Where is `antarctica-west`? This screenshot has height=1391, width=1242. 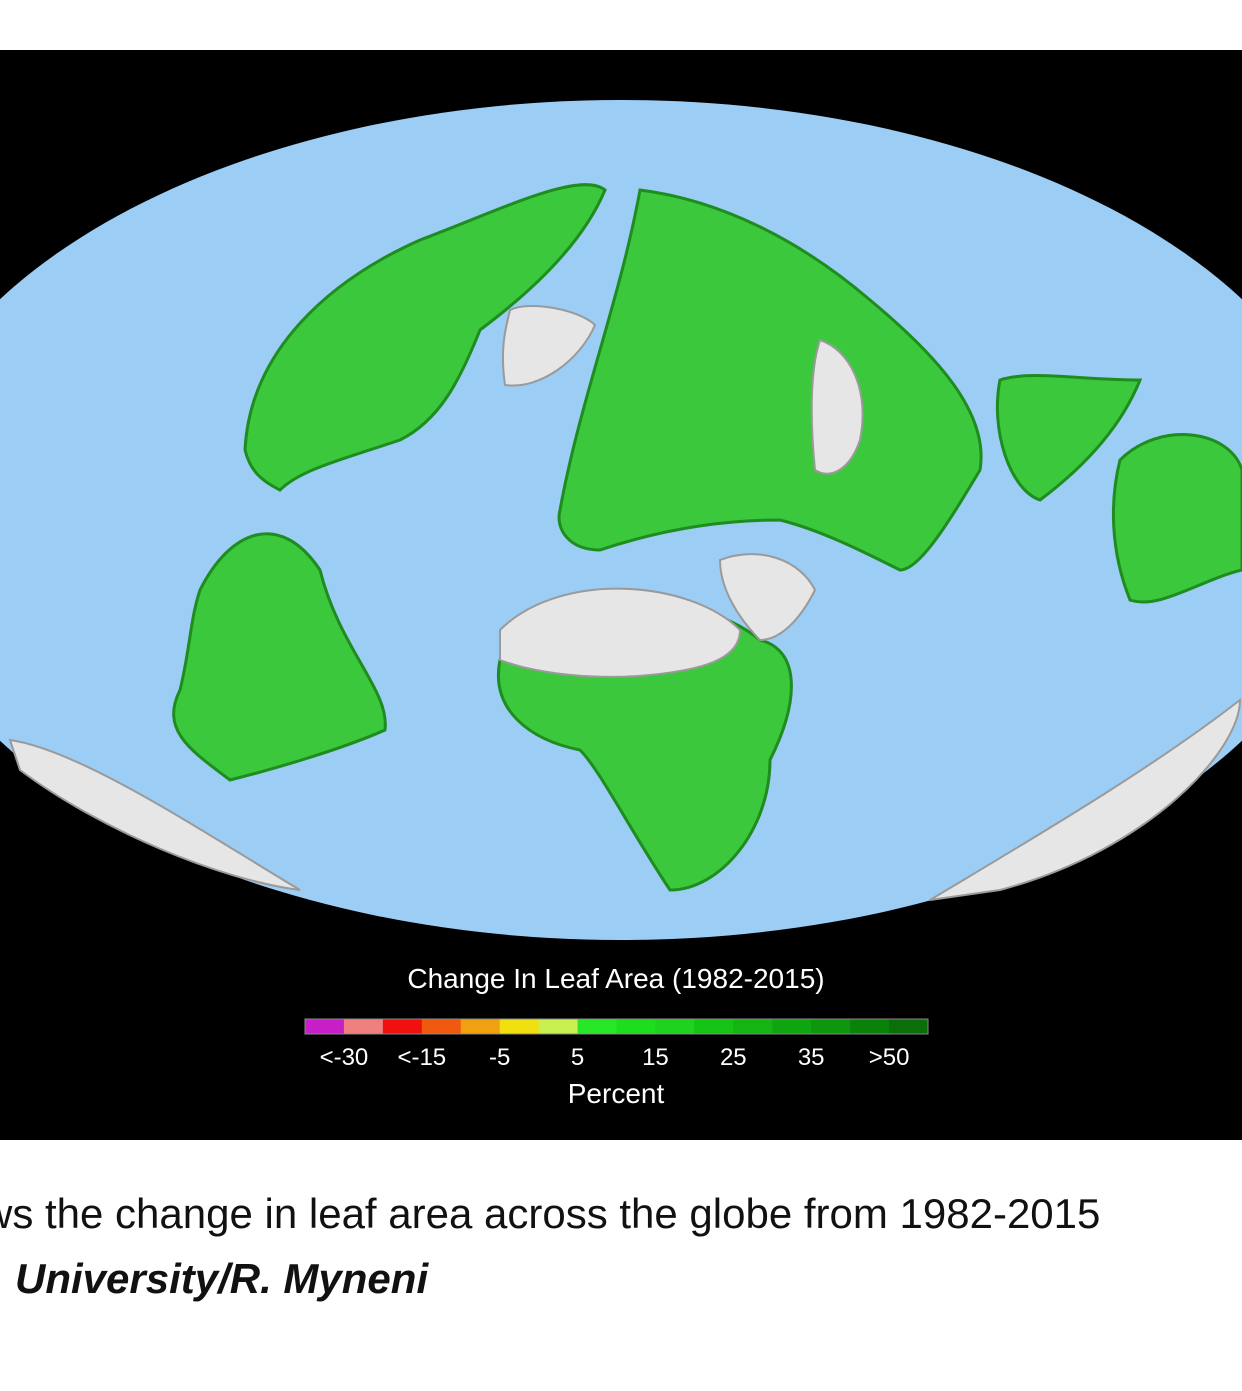
antarctica-west is located at coordinates (154, 814).